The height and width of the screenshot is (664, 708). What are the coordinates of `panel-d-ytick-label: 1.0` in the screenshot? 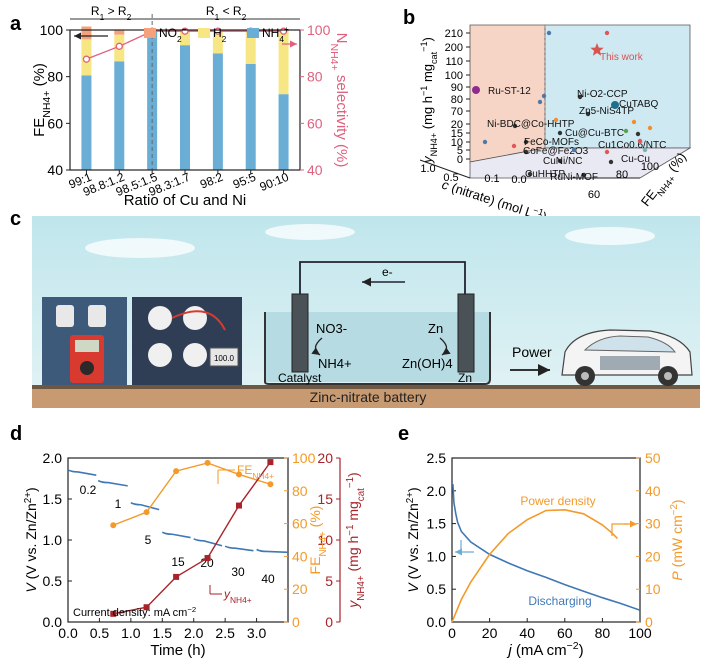 It's located at (53, 540).